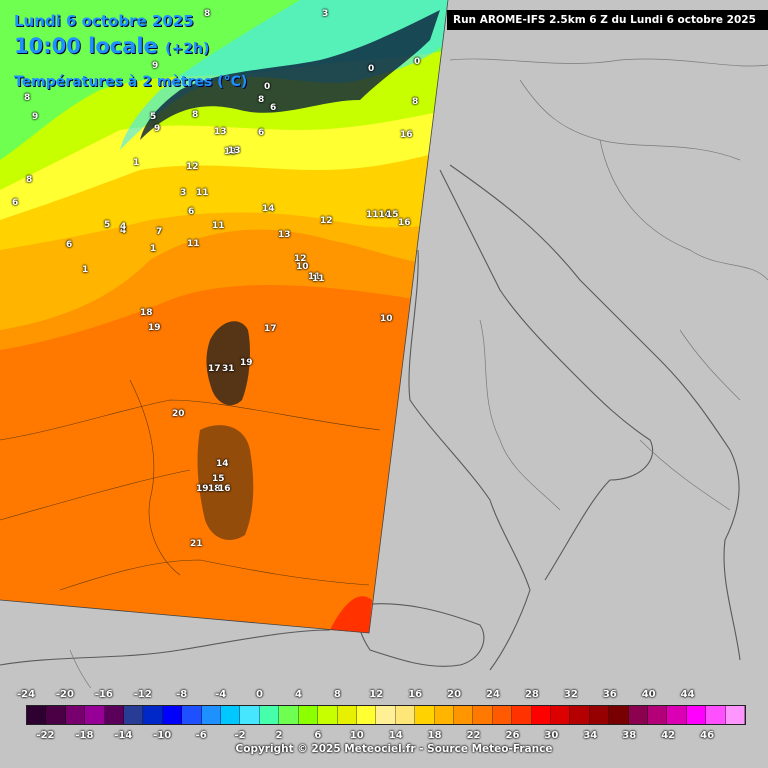  Describe the element at coordinates (201, 735) in the screenshot. I see `legend-tick: -6` at that location.